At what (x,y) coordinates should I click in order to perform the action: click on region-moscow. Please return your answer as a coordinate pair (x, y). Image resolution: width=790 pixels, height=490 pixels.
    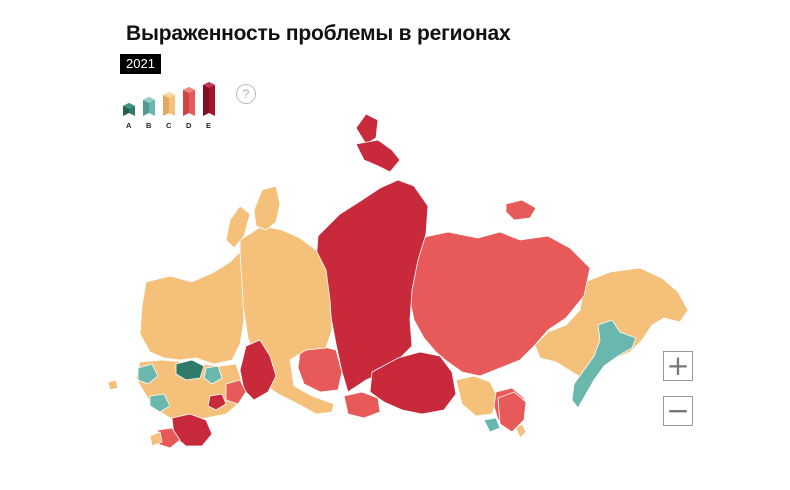
    Looking at the image, I should click on (190, 370).